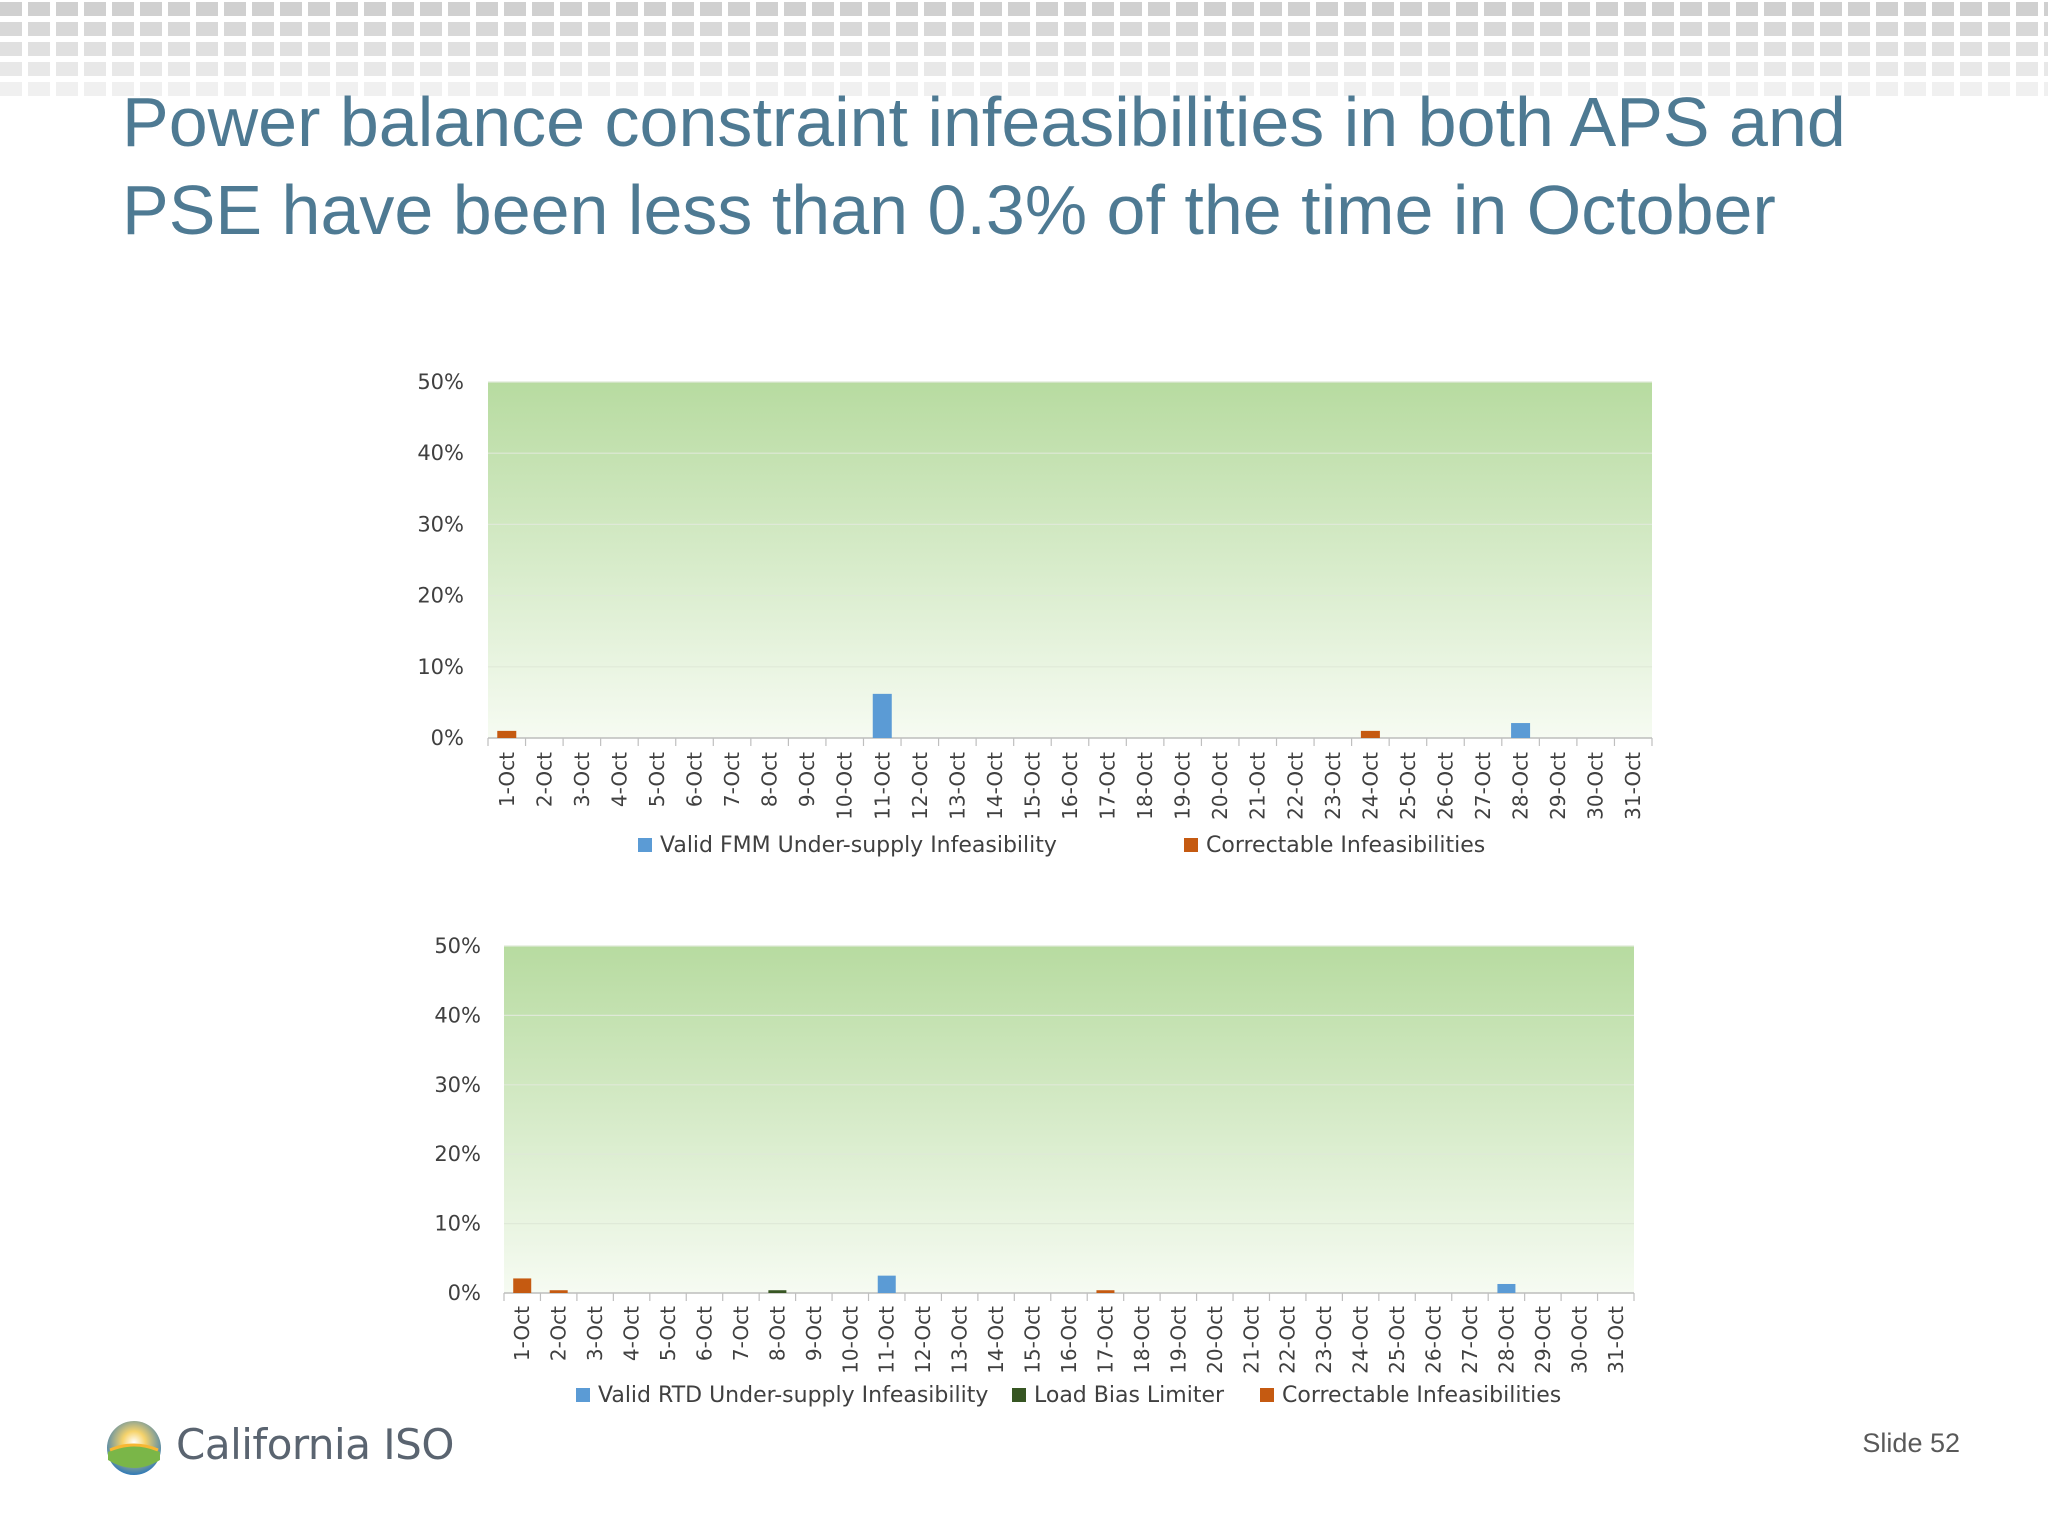 The width and height of the screenshot is (2048, 1536). Describe the element at coordinates (1024, 81) in the screenshot. I see `header-grid-pattern` at that location.